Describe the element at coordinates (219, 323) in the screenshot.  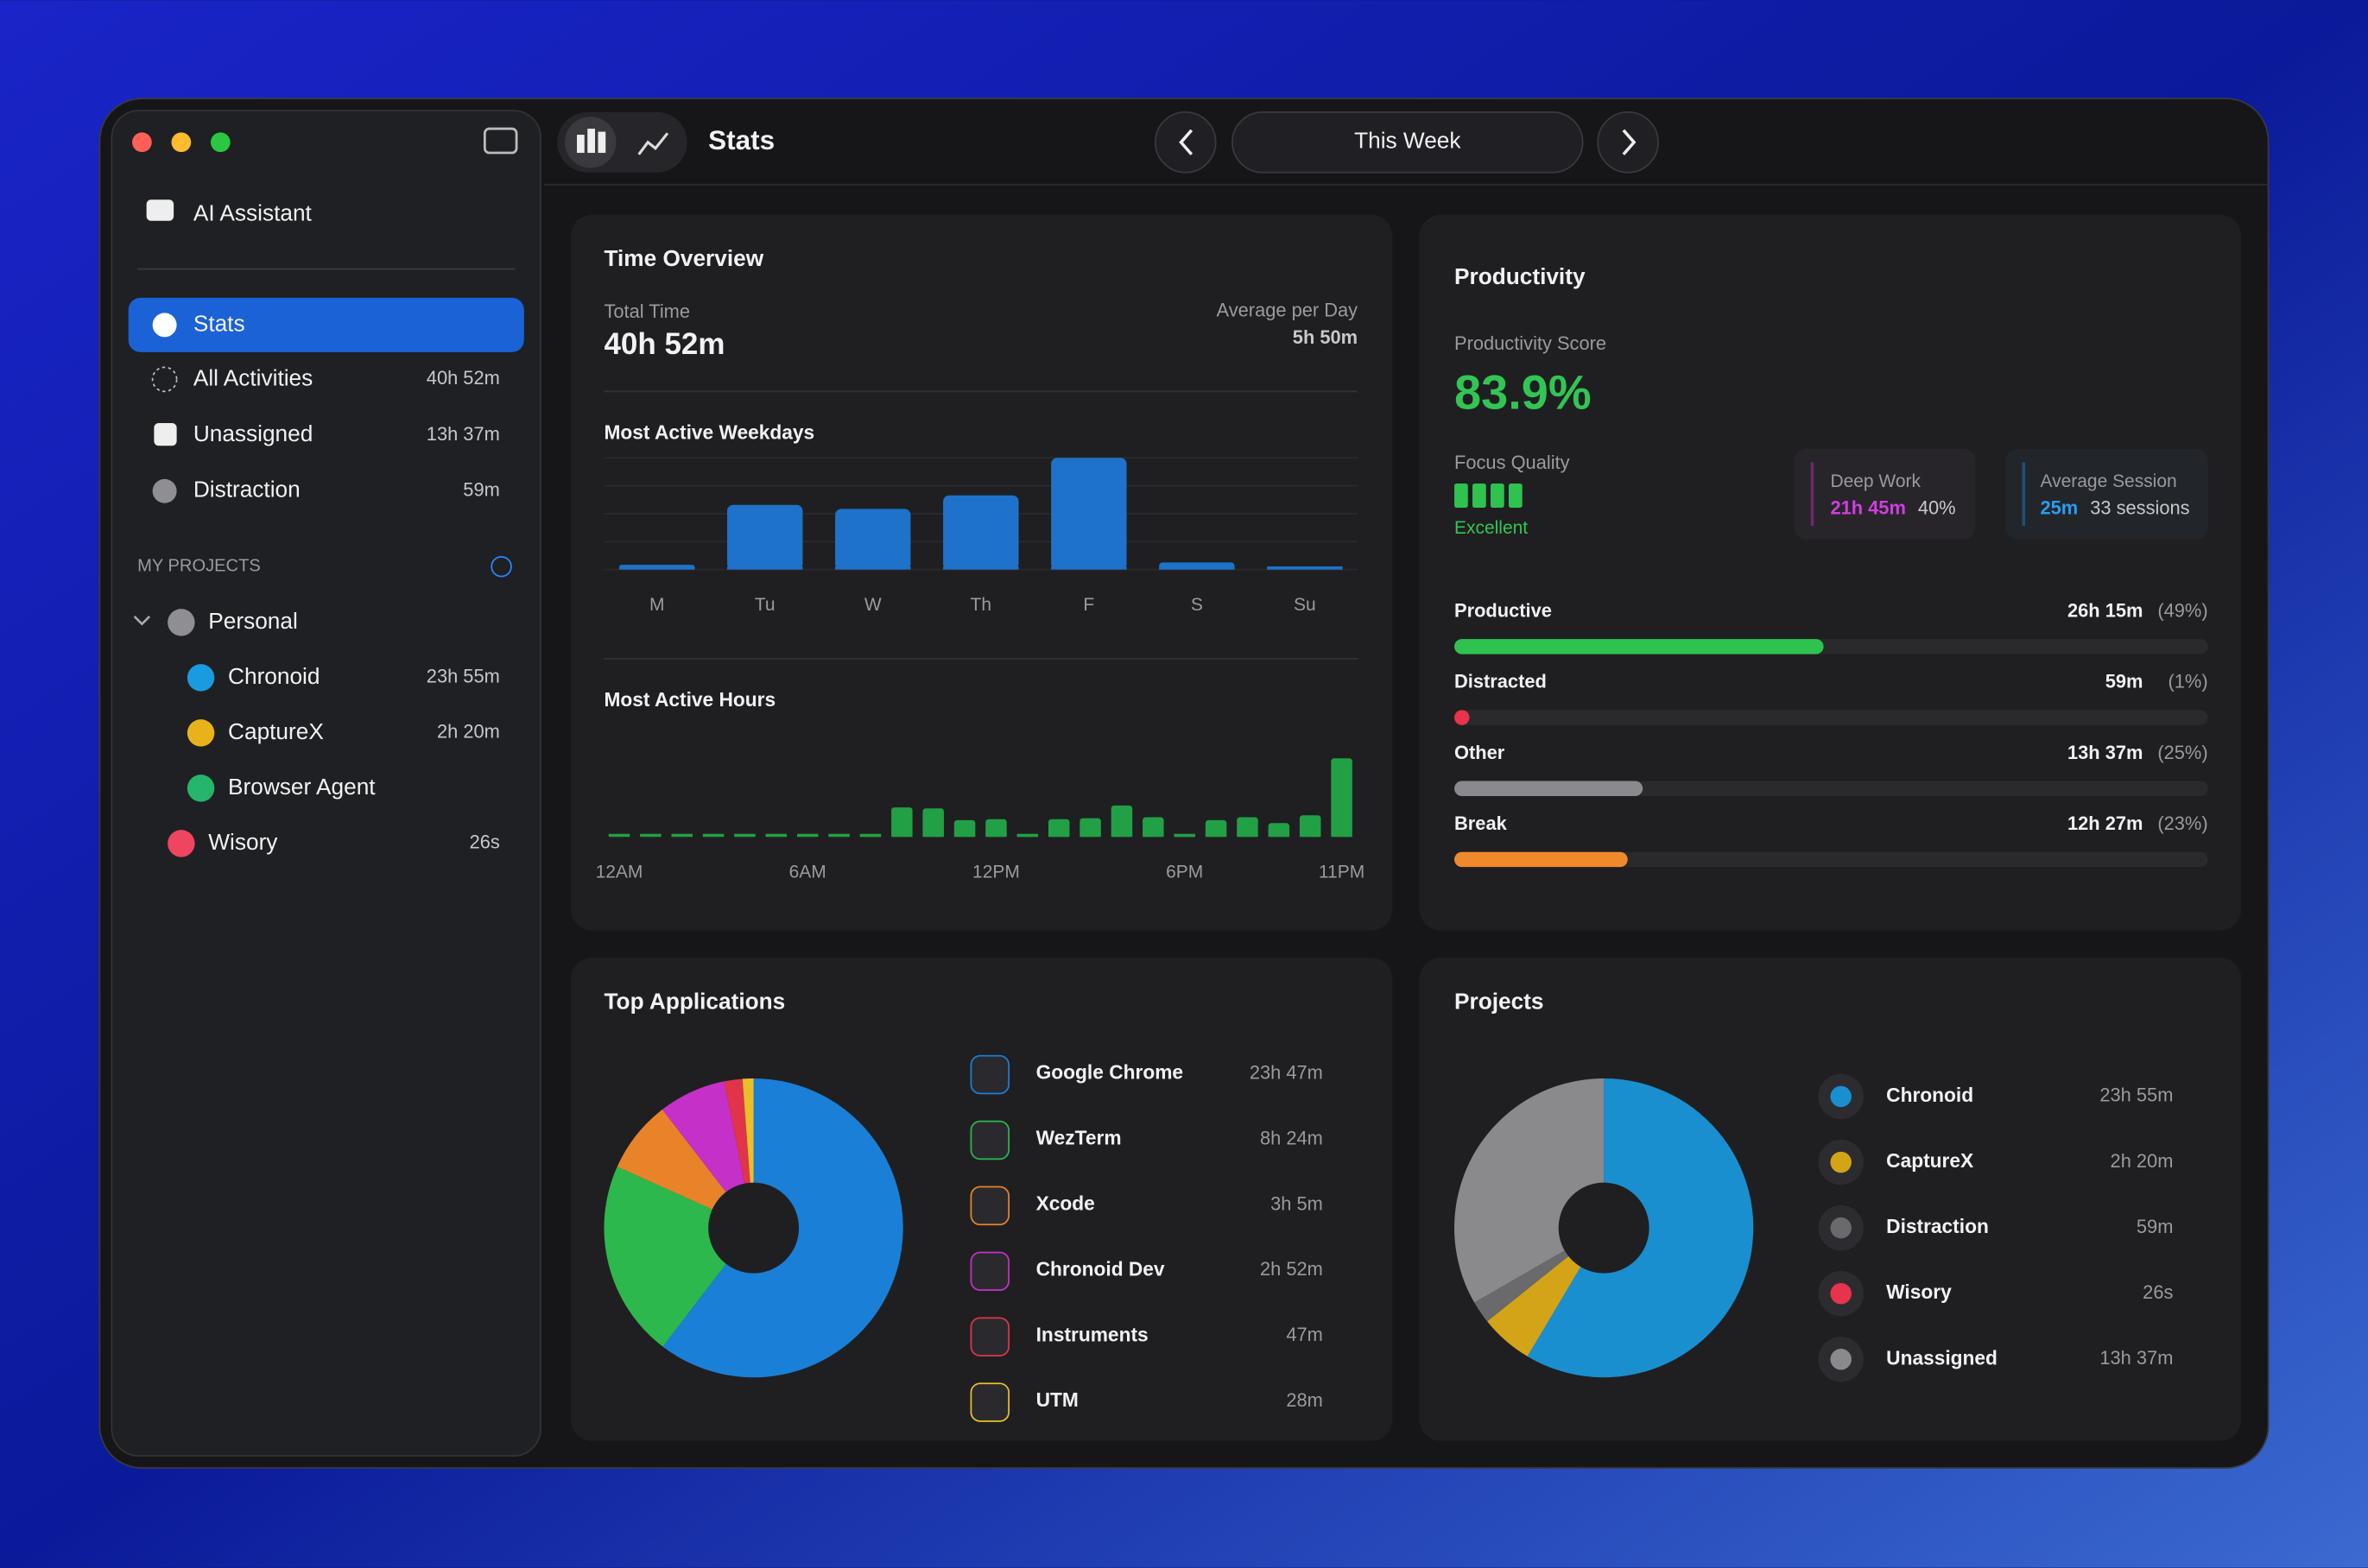
I see `nav-label: Stats` at that location.